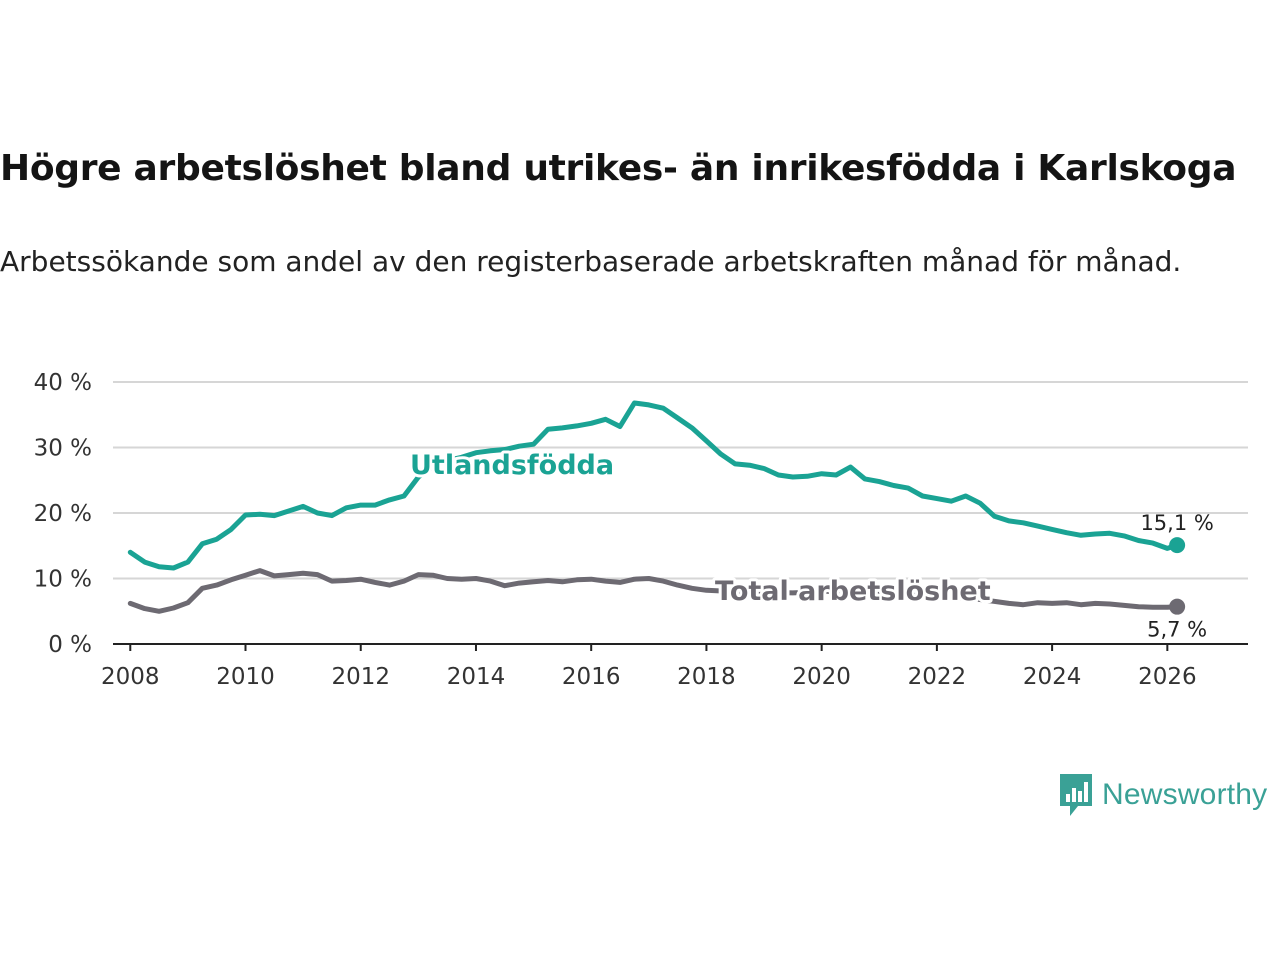  Describe the element at coordinates (1185, 794) in the screenshot. I see `logo-text: Newsworthy` at that location.